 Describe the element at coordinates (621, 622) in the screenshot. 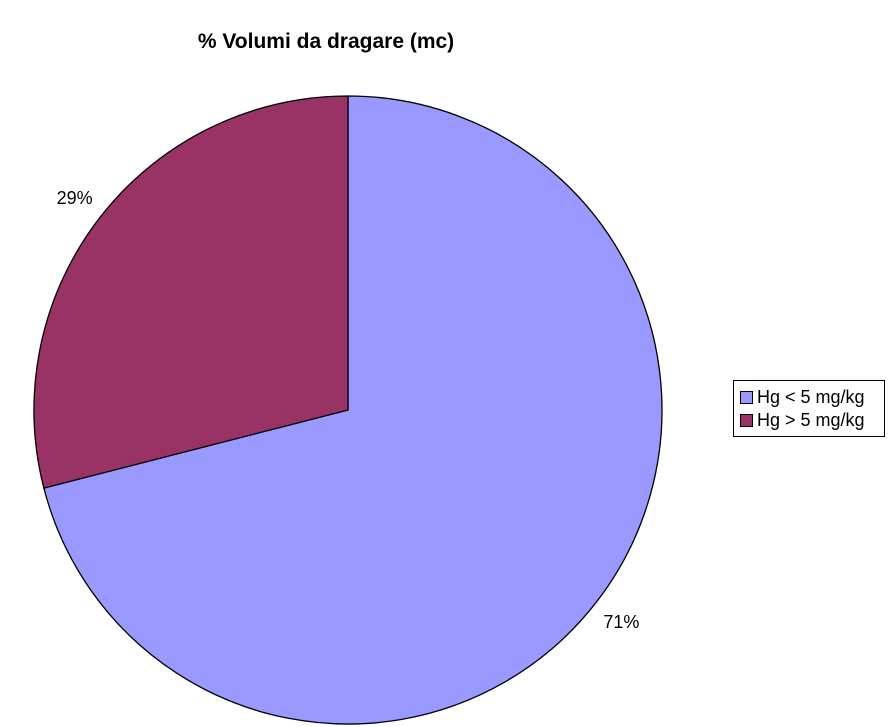

I see `data-label-1: 71%` at that location.